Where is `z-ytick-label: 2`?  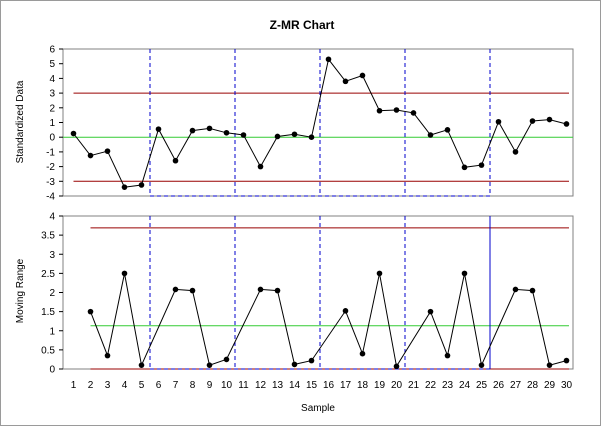 z-ytick-label: 2 is located at coordinates (52, 108).